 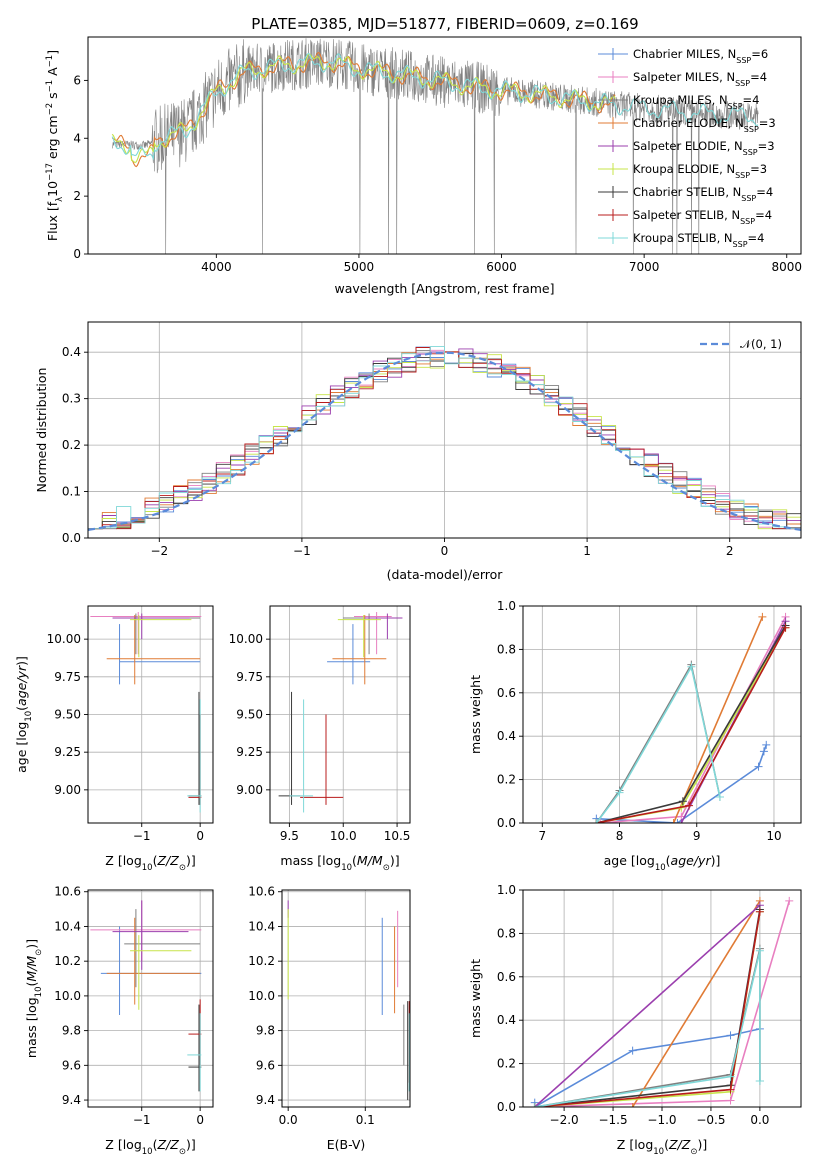 I want to click on x-tick-label: 7, so click(x=542, y=836).